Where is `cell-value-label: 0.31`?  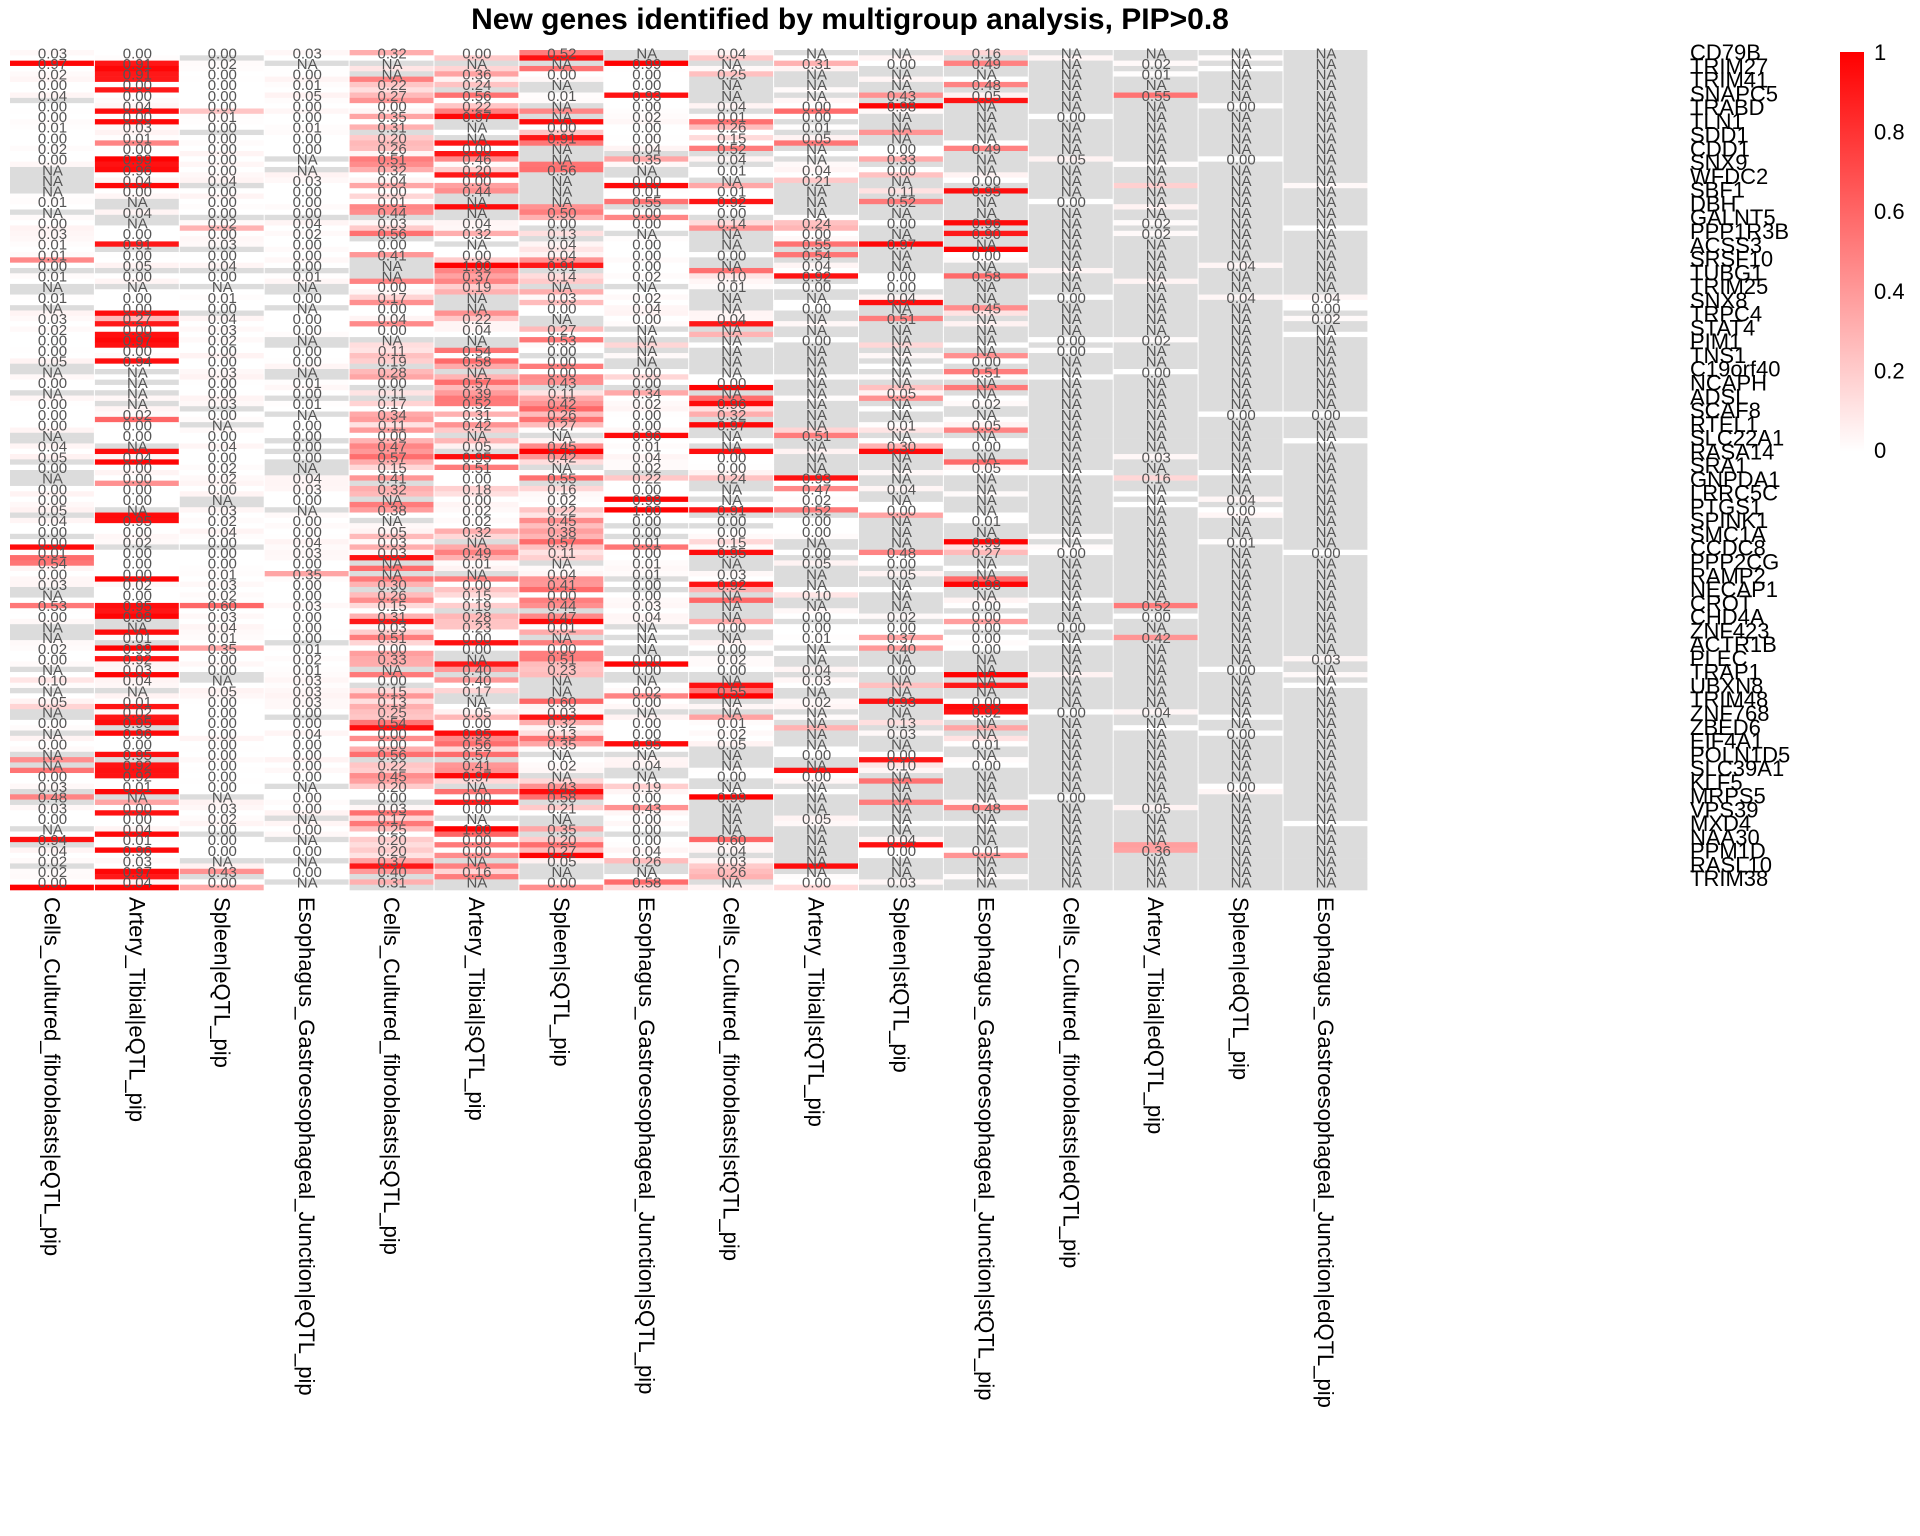 cell-value-label: 0.31 is located at coordinates (816, 64).